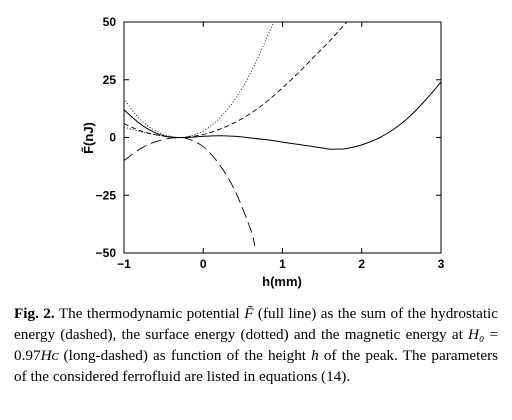 This screenshot has width=512, height=420. What do you see at coordinates (34, 313) in the screenshot?
I see `caption-label: Fig. 2.` at bounding box center [34, 313].